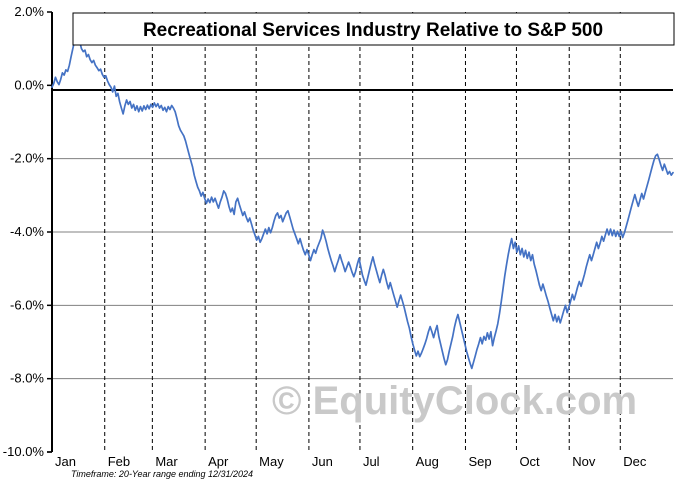 This screenshot has width=683, height=496. Describe the element at coordinates (529, 461) in the screenshot. I see `x-axis-month-label: Oct` at that location.